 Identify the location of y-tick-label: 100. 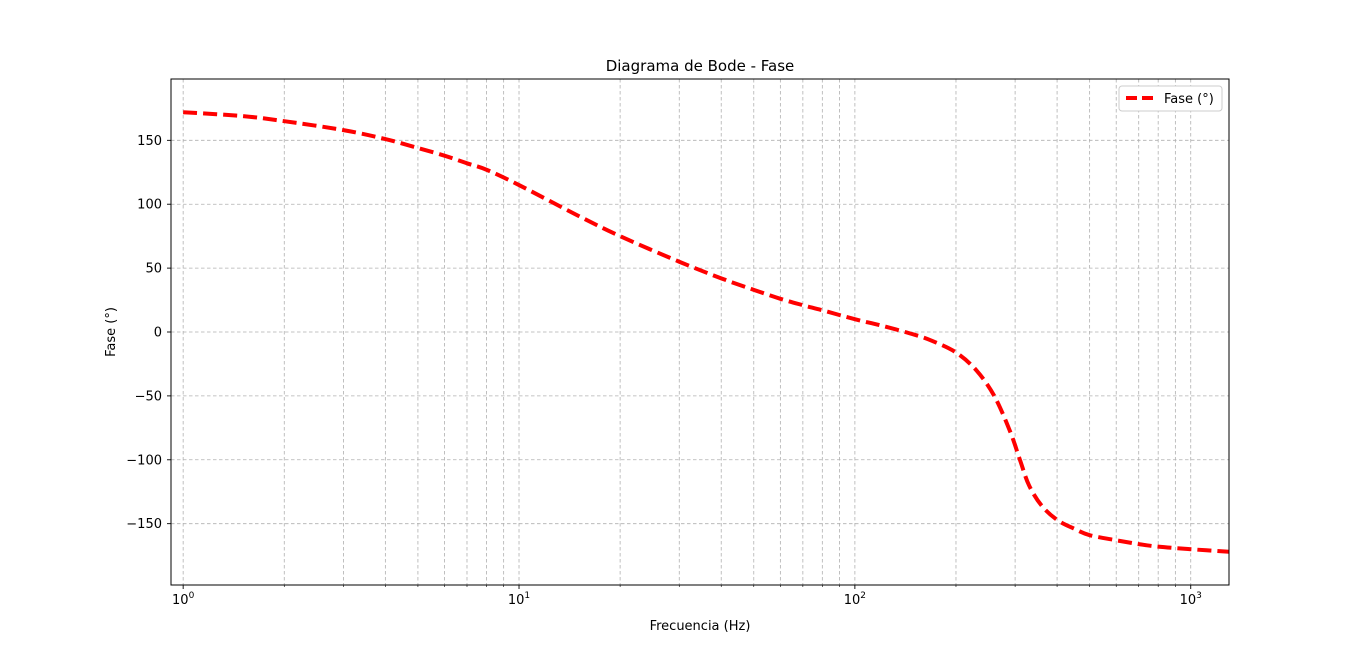
(149, 205).